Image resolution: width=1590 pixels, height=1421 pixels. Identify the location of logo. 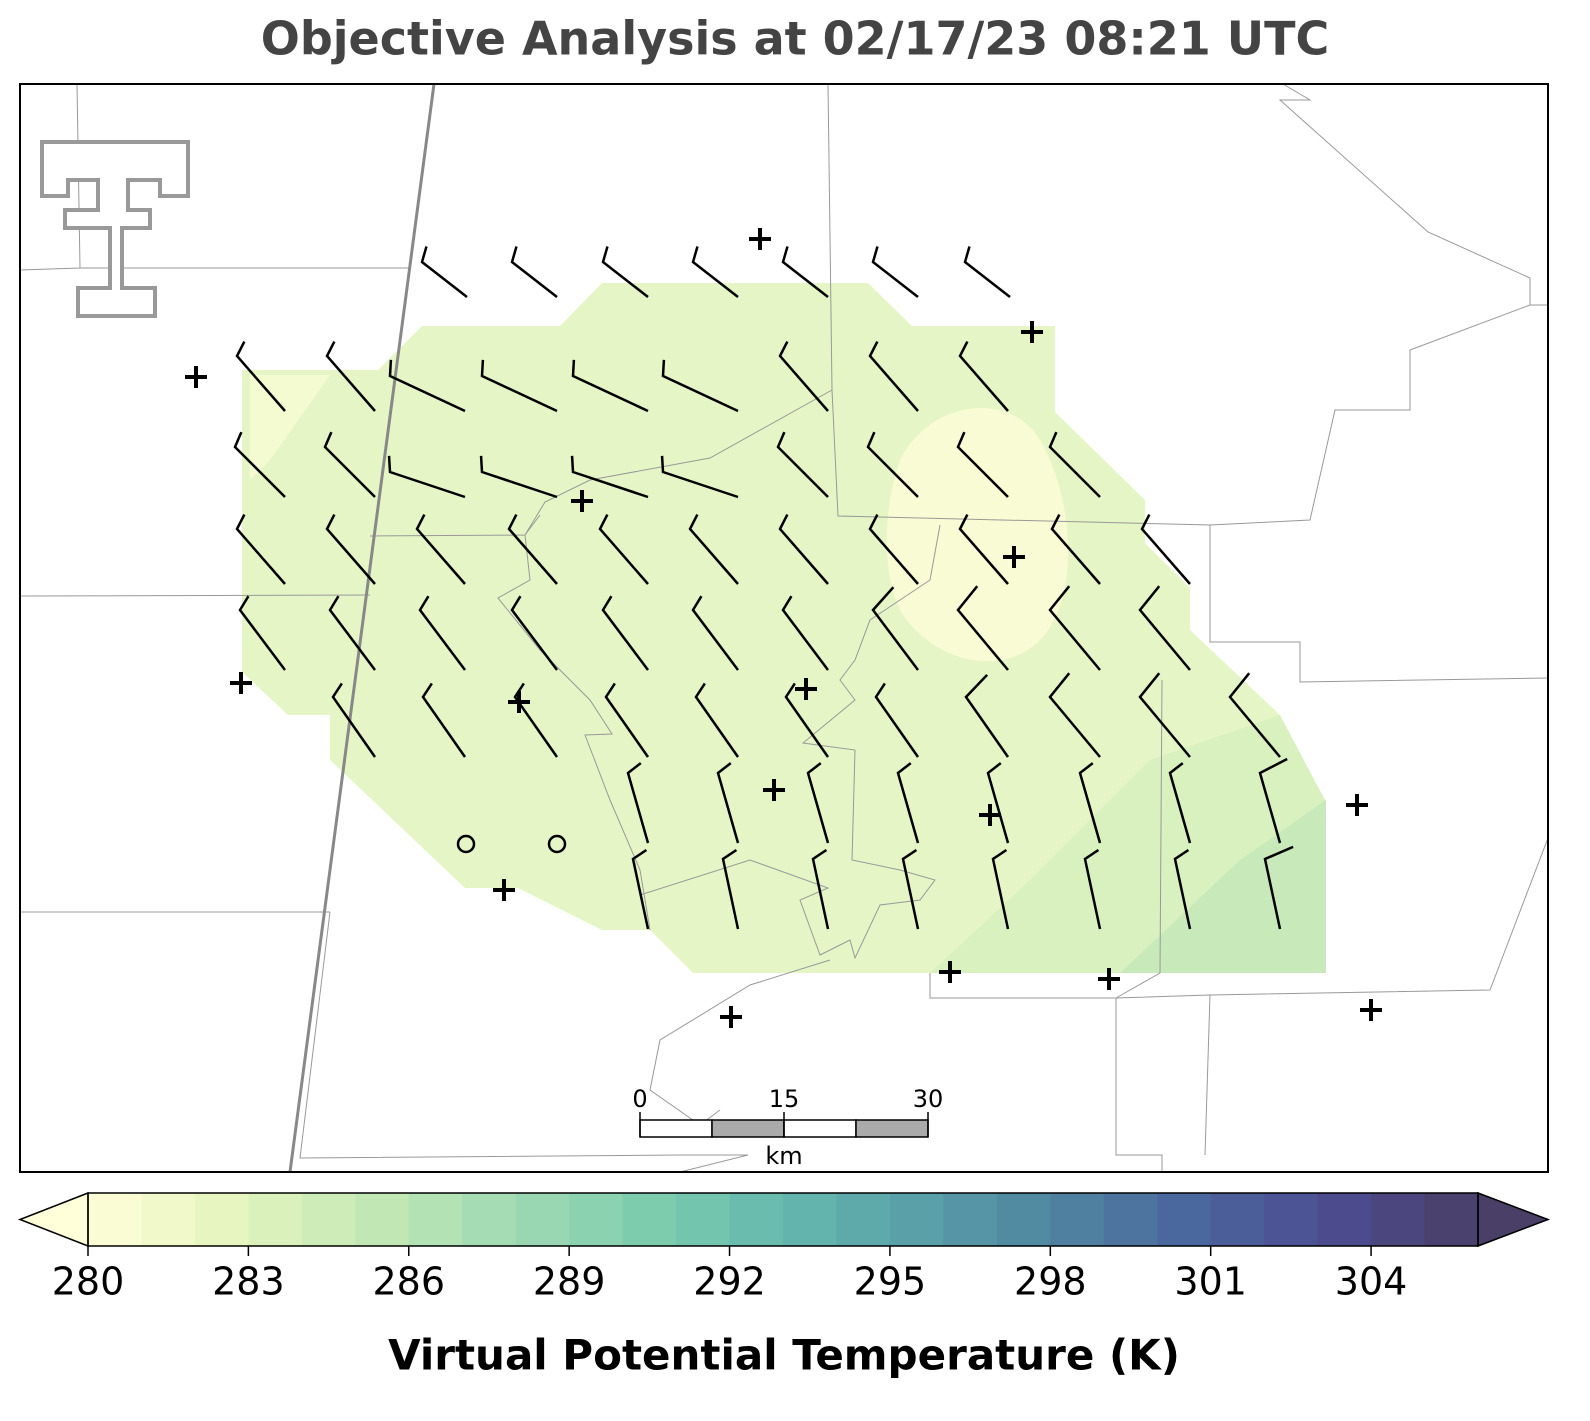
(115, 229).